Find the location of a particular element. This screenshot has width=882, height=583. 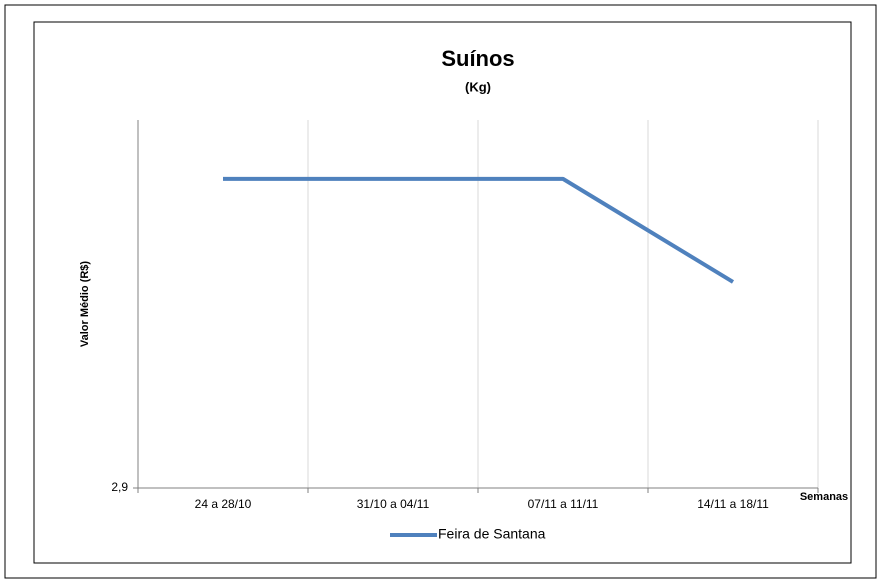

series-line is located at coordinates (479, 230).